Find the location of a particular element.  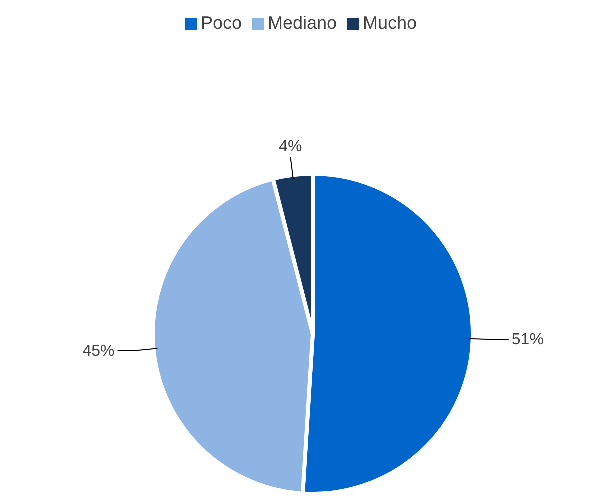

legend-label: Poco is located at coordinates (221, 23).